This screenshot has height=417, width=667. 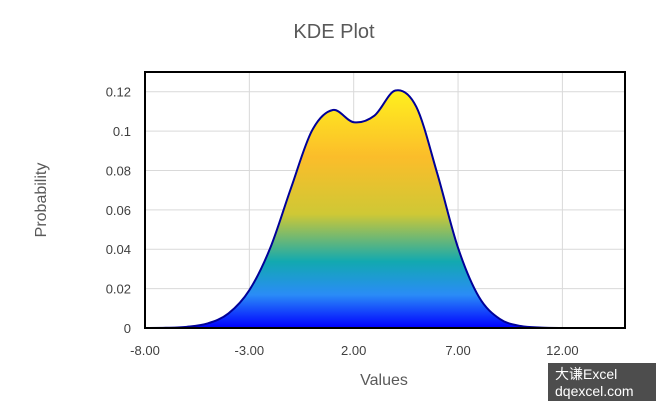 What do you see at coordinates (127, 328) in the screenshot?
I see `y-tick-label: 0` at bounding box center [127, 328].